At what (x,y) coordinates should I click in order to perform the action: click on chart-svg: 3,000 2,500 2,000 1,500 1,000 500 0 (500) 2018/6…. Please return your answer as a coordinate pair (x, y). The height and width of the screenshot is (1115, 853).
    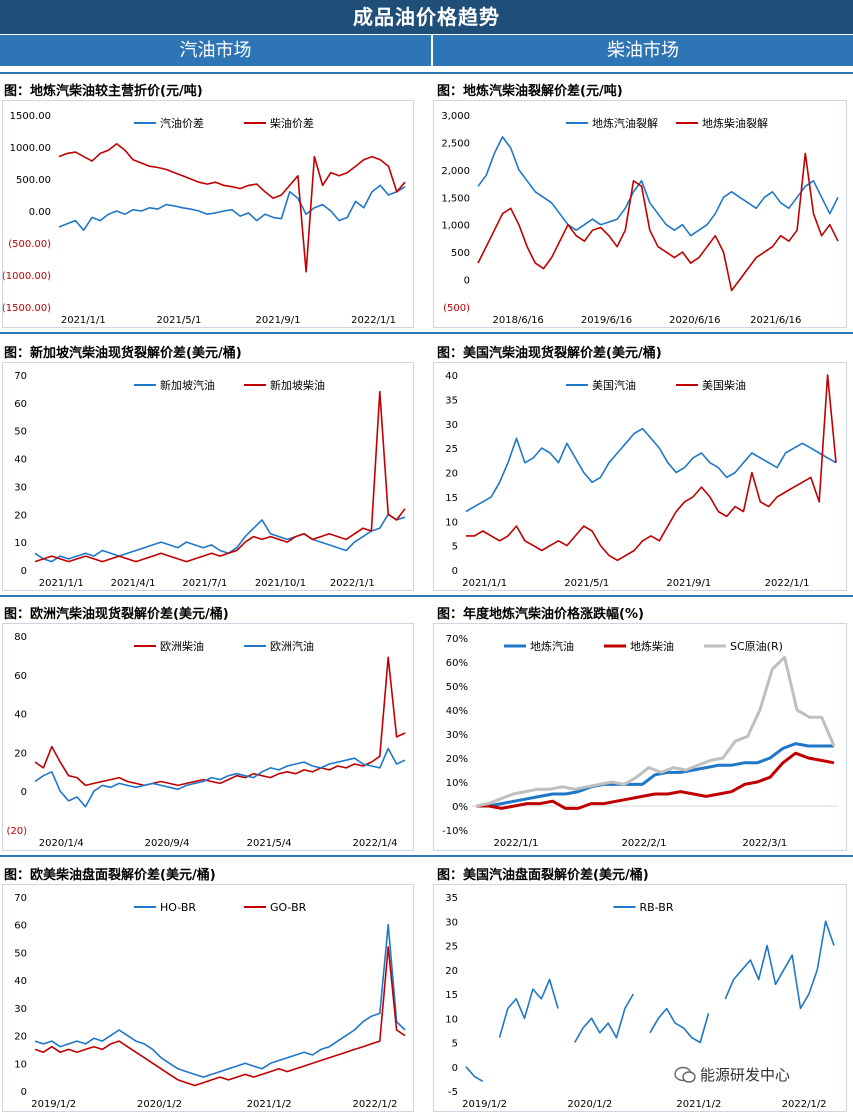
    Looking at the image, I should click on (640, 218).